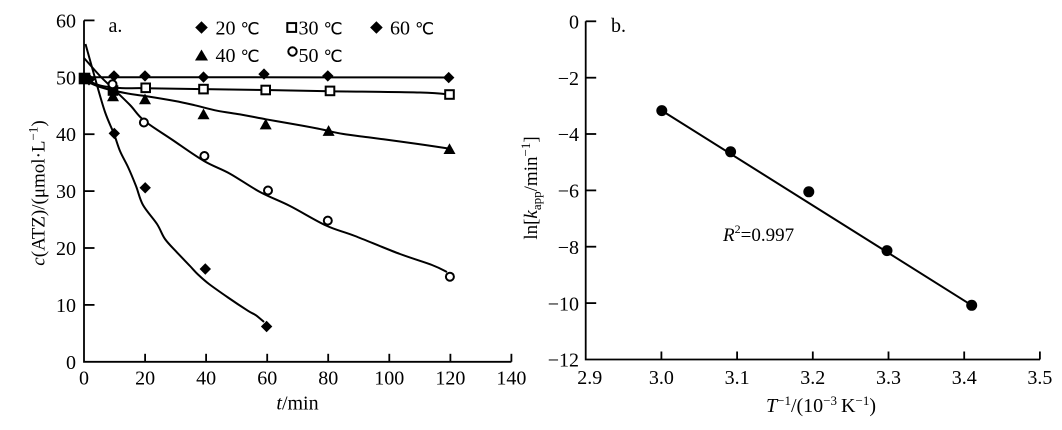  Describe the element at coordinates (321, 56) in the screenshot. I see `svg-text: 50 ℃` at that location.